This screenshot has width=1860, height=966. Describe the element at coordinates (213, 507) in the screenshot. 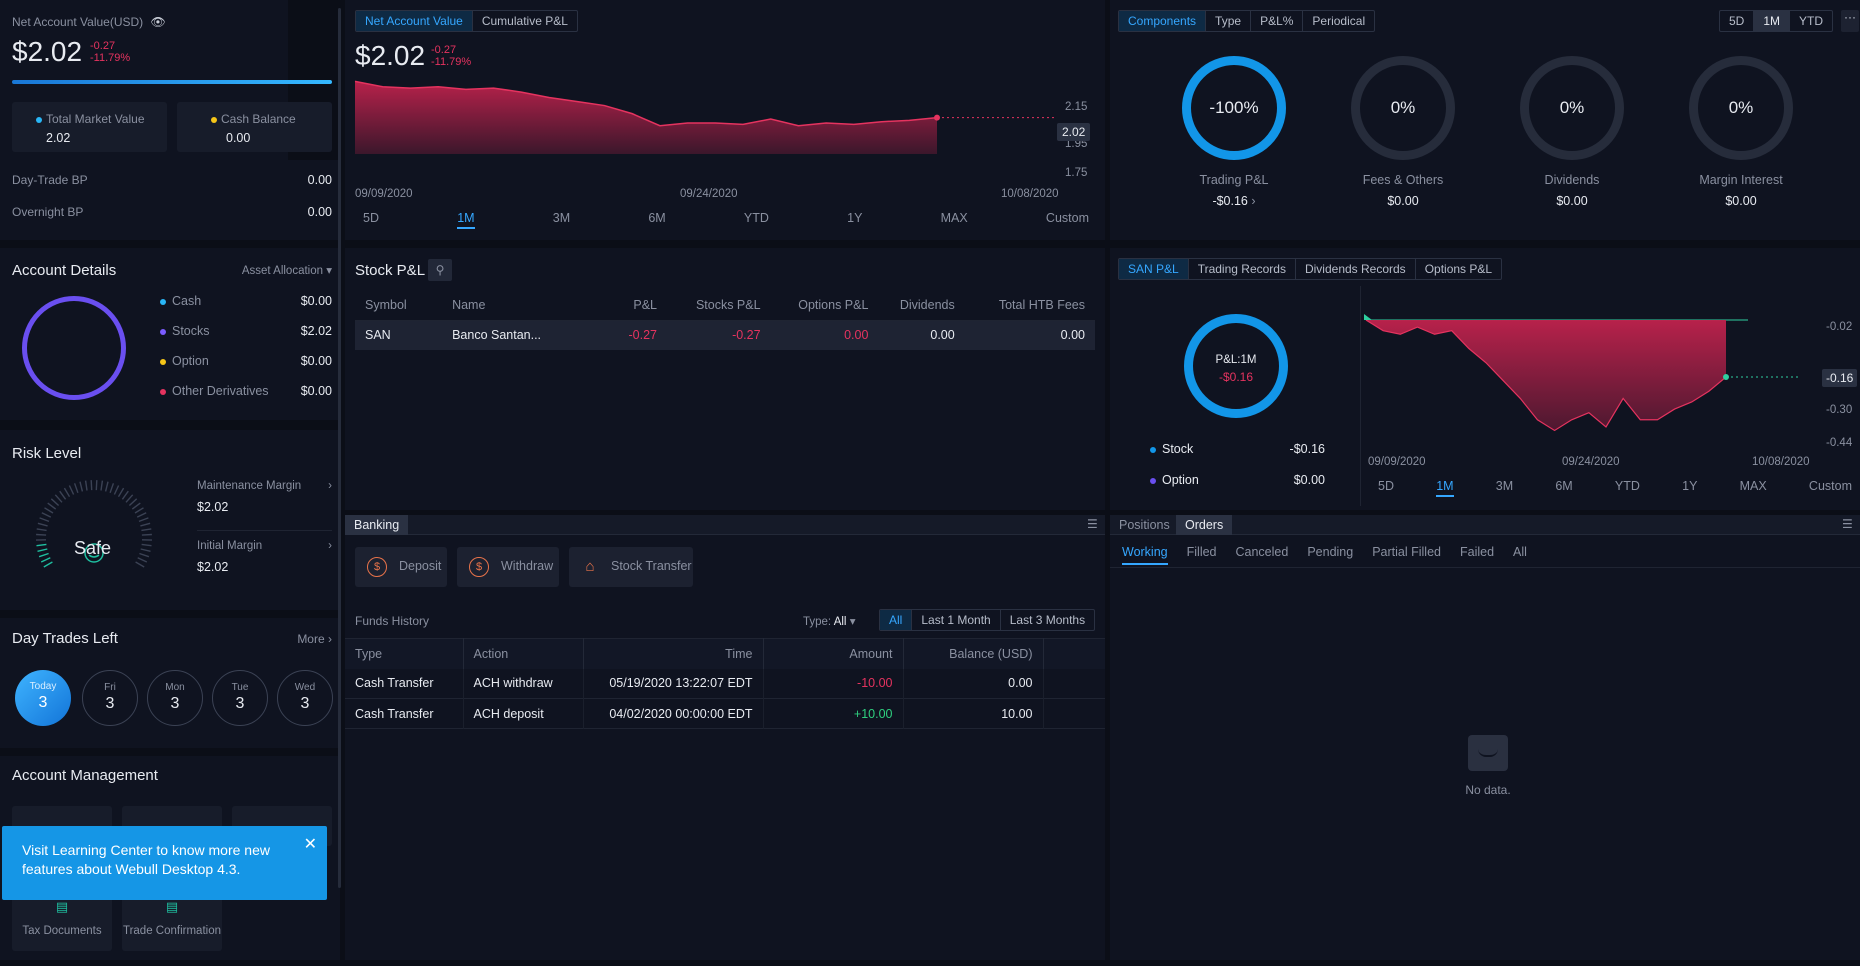

I see `maint-margin-value: $2.02` at that location.